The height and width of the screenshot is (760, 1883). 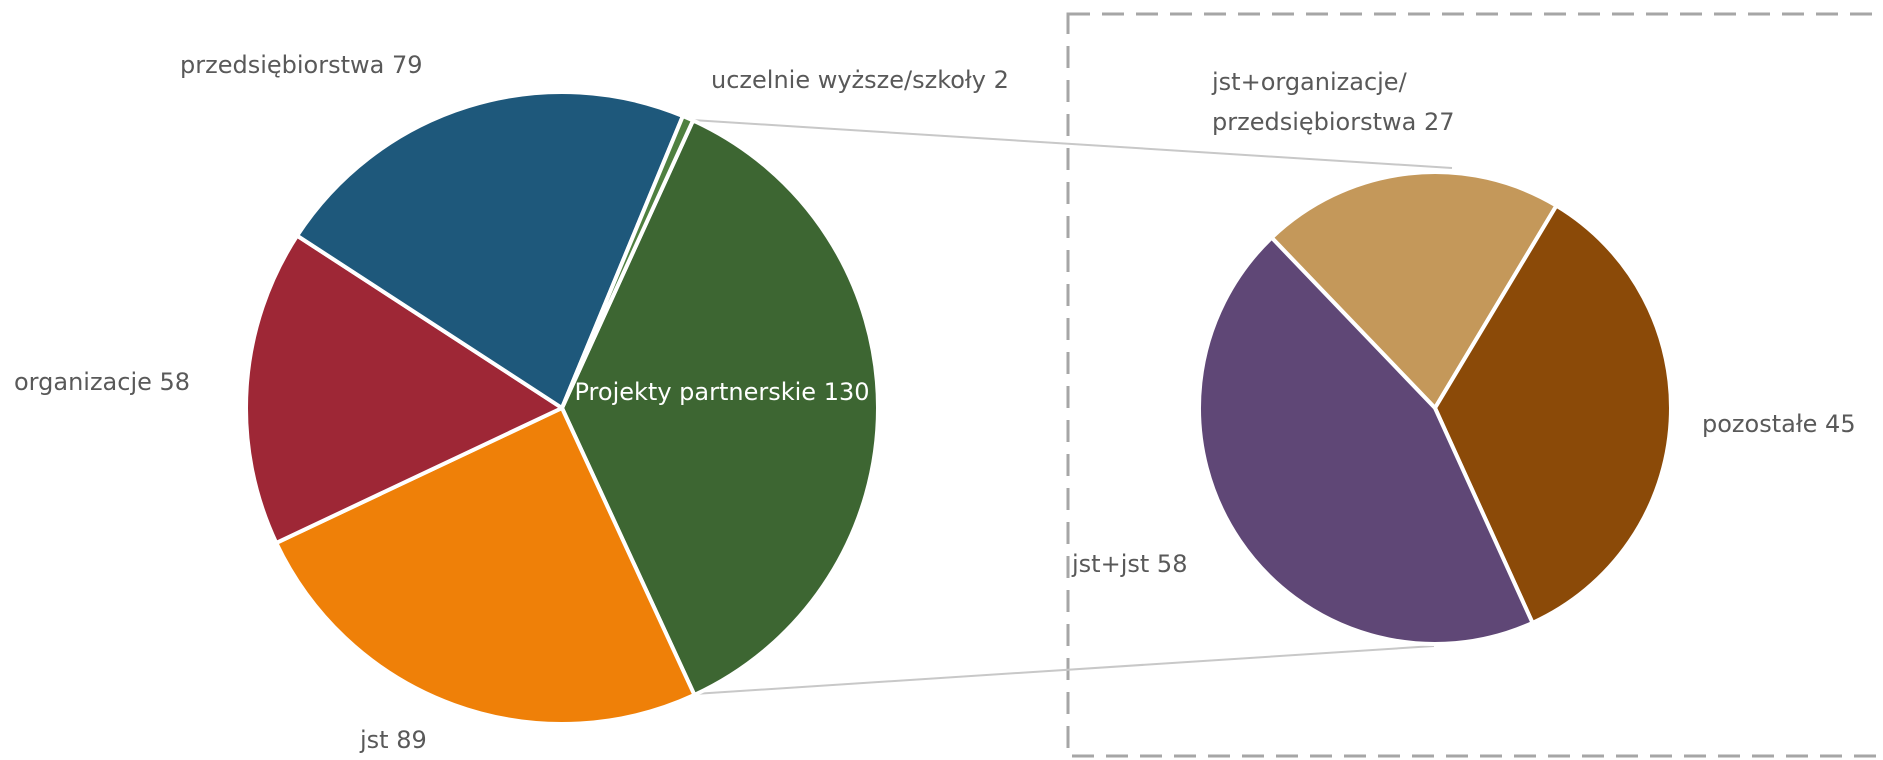 I want to click on category-name: jst+organizacje/przedsiębiorstwa, so click(x=1314, y=102).